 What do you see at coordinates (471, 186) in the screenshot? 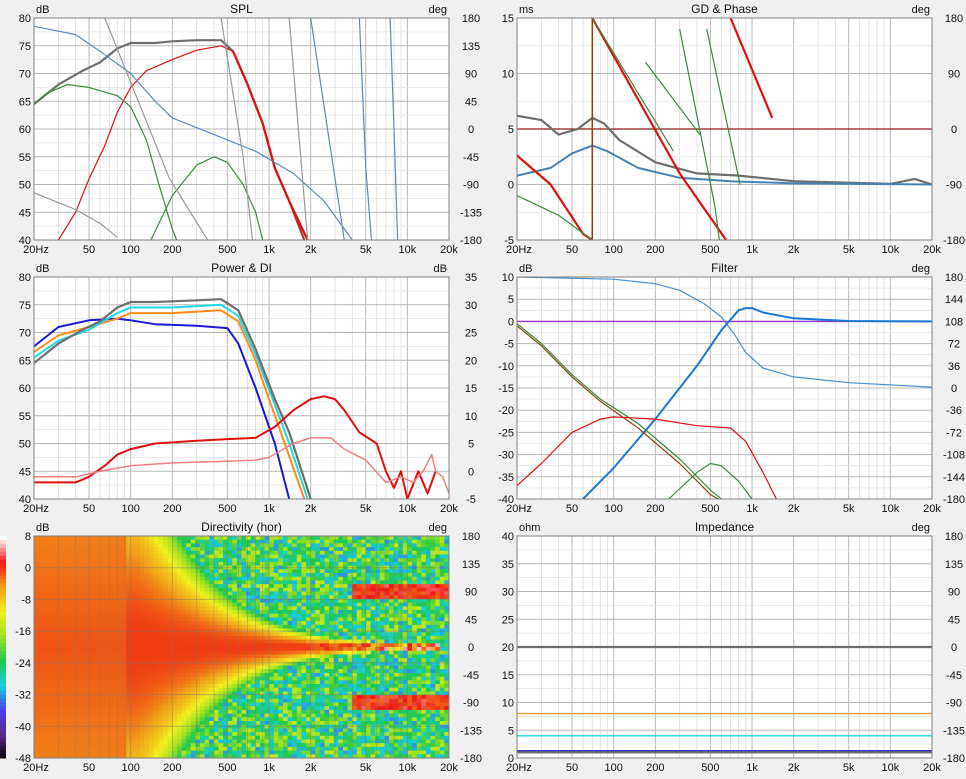
I see `y2-tick-label: -90` at bounding box center [471, 186].